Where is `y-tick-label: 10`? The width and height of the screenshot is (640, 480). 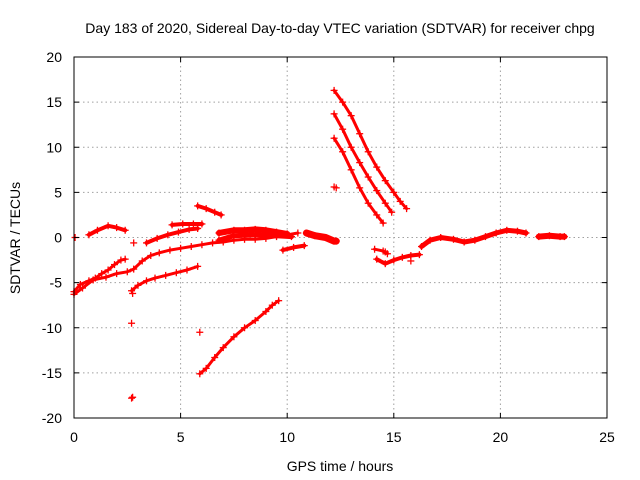
y-tick-label: 10 is located at coordinates (54, 147).